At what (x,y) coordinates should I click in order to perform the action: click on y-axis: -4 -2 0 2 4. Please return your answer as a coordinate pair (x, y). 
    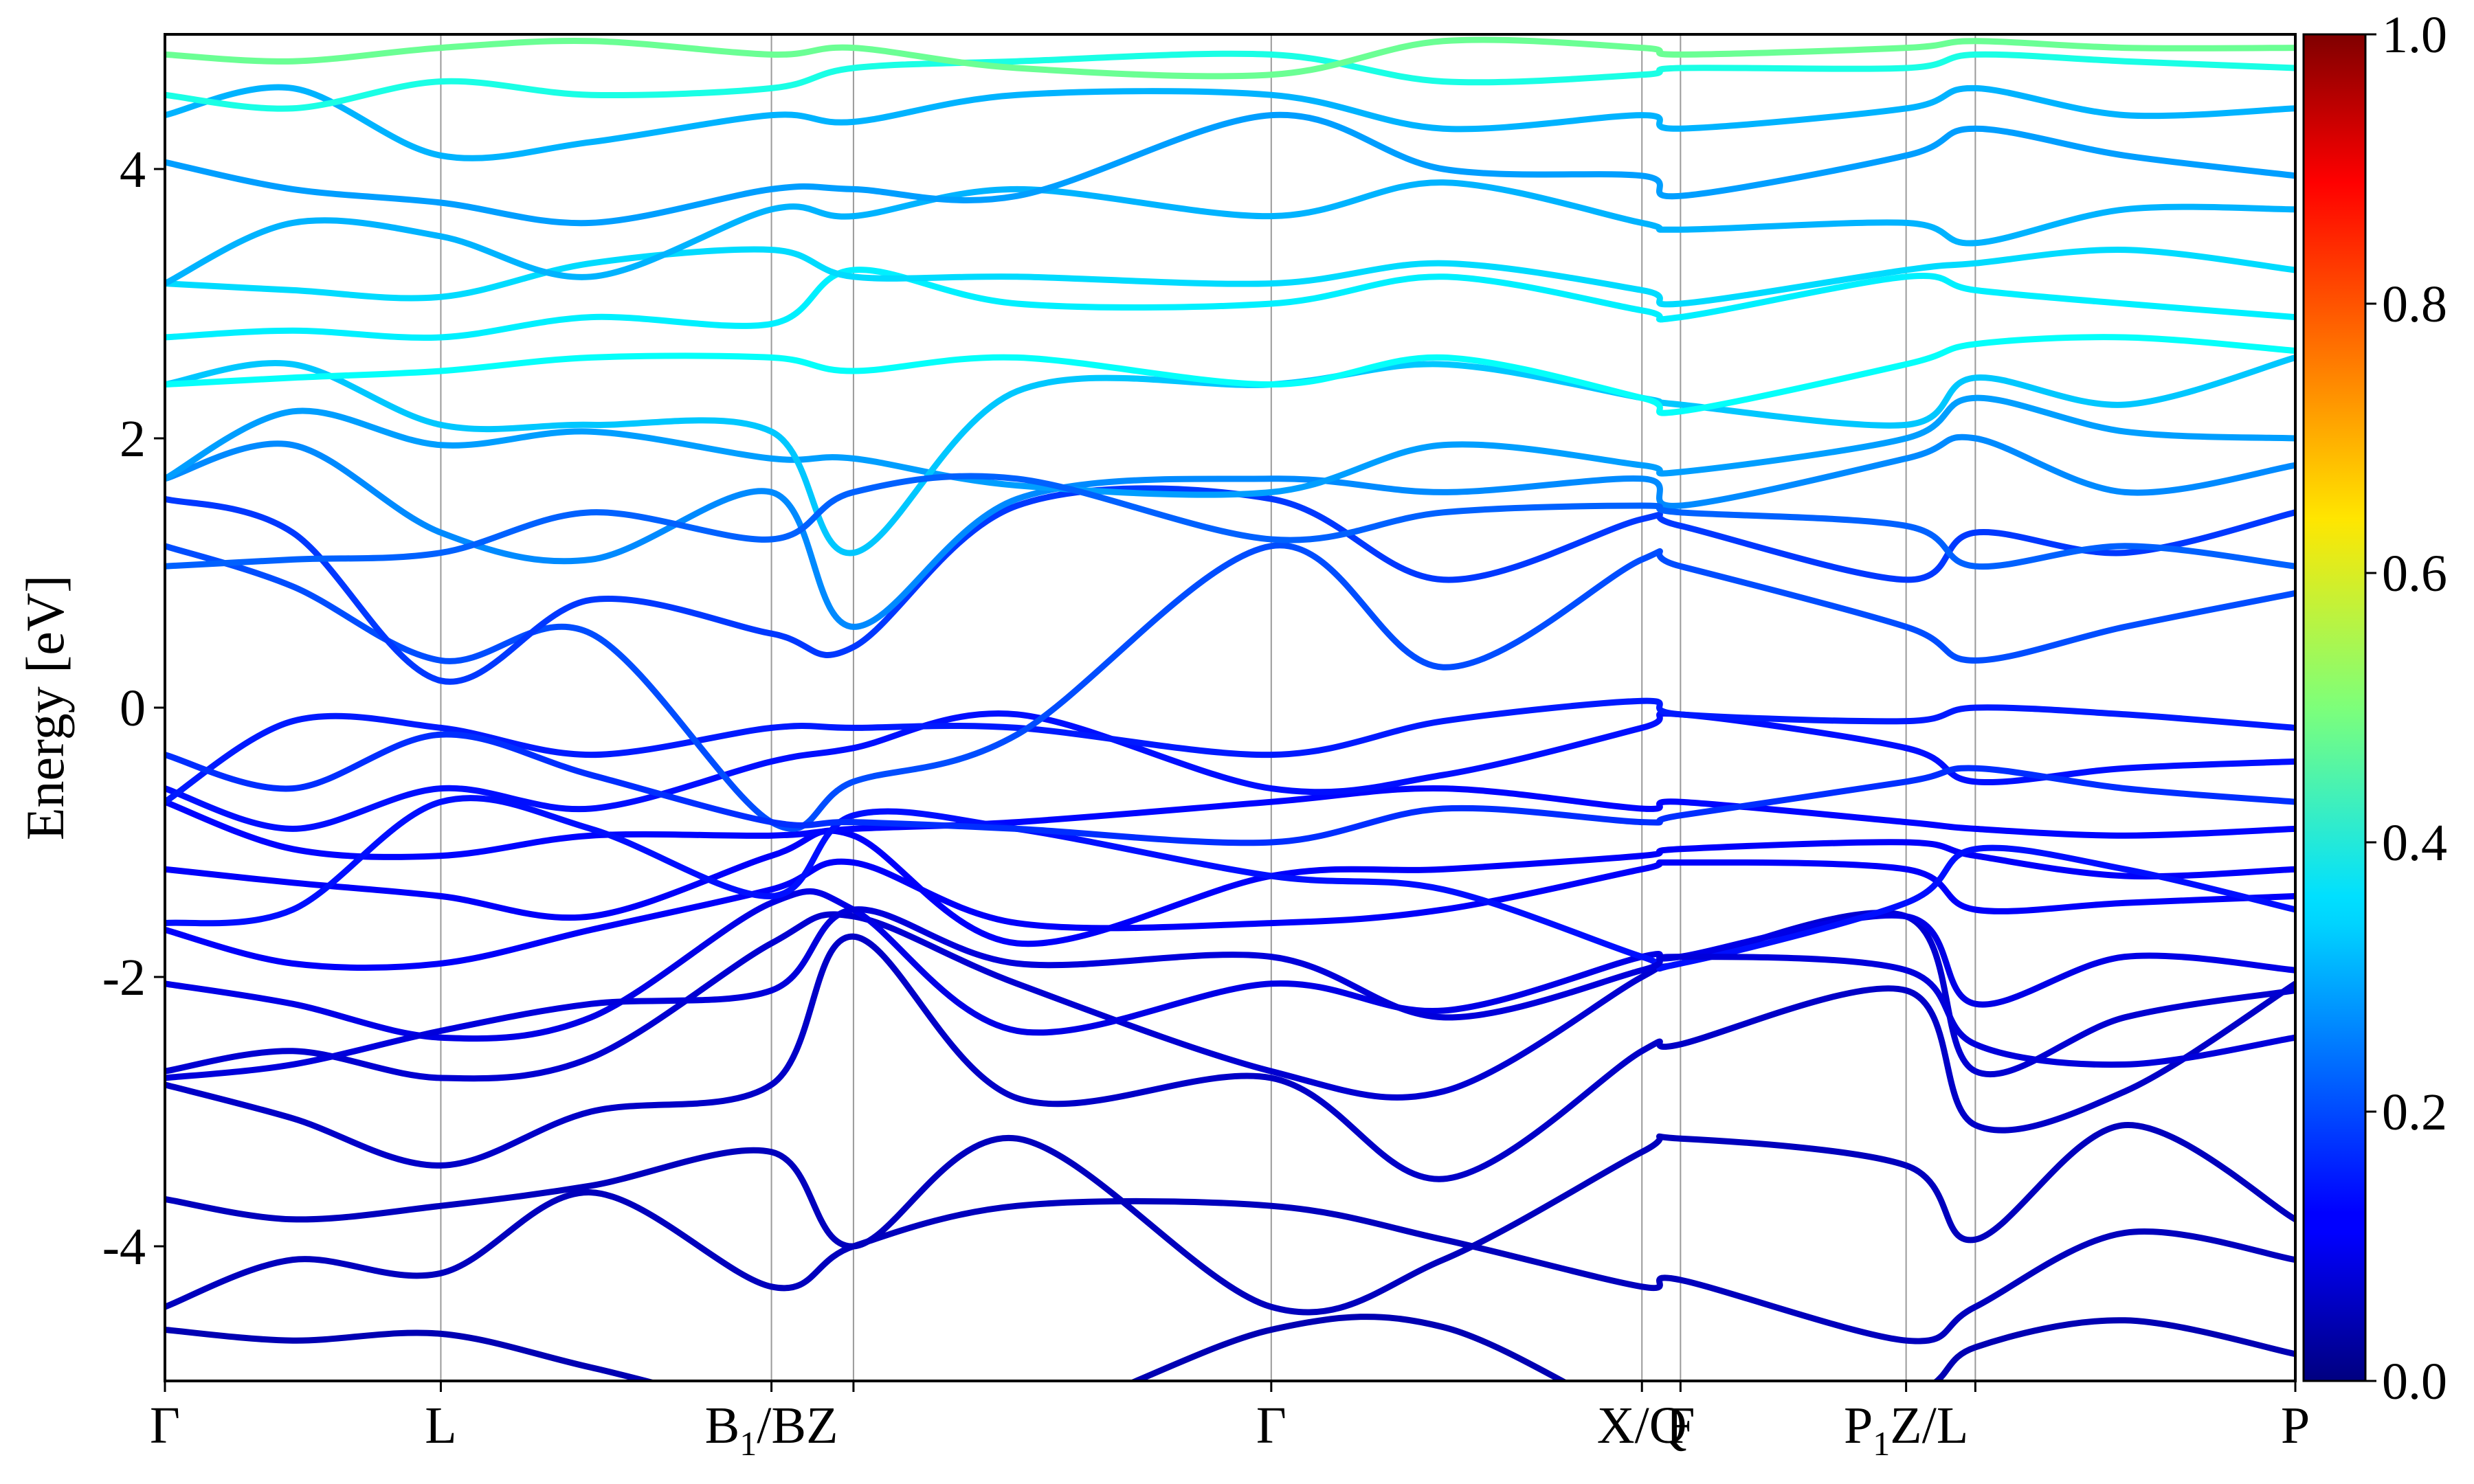
    Looking at the image, I should click on (133, 708).